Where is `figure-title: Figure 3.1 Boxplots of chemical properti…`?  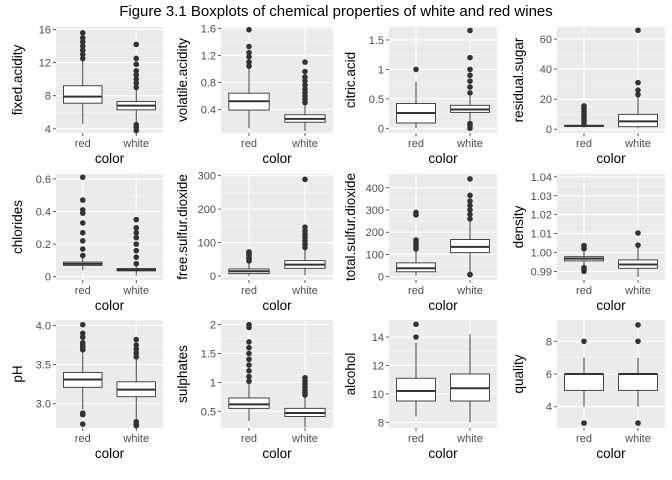 figure-title: Figure 3.1 Boxplots of chemical properti… is located at coordinates (336, 11).